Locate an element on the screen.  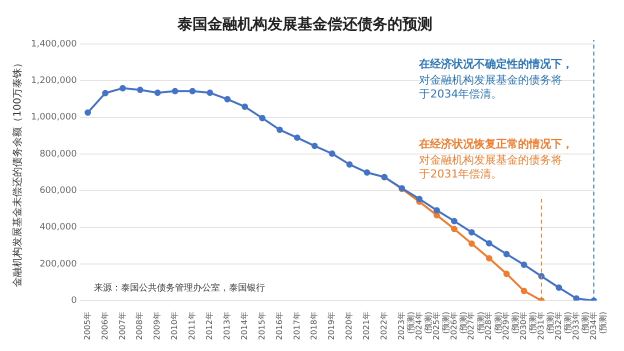
x-tick-label: 2009年 is located at coordinates (157, 326).